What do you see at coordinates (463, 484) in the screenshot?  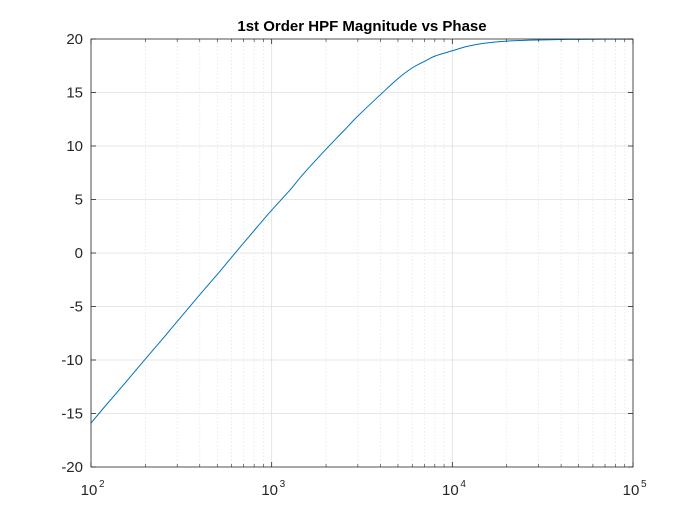 I see `x-tick-label-exponent: 4` at bounding box center [463, 484].